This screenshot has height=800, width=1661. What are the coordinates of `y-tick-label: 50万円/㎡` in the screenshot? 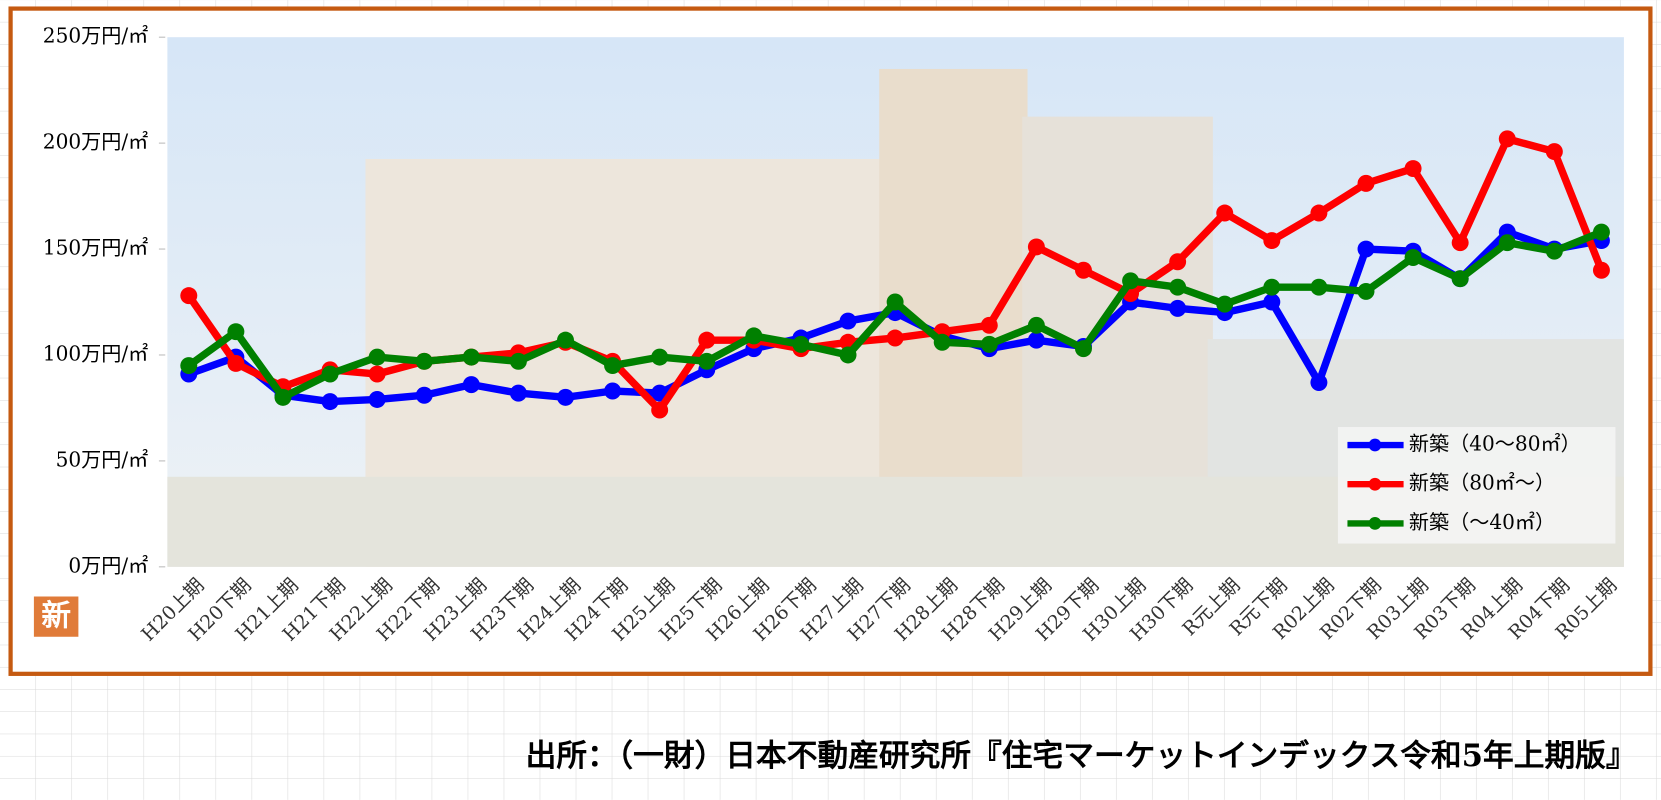 It's located at (102, 459).